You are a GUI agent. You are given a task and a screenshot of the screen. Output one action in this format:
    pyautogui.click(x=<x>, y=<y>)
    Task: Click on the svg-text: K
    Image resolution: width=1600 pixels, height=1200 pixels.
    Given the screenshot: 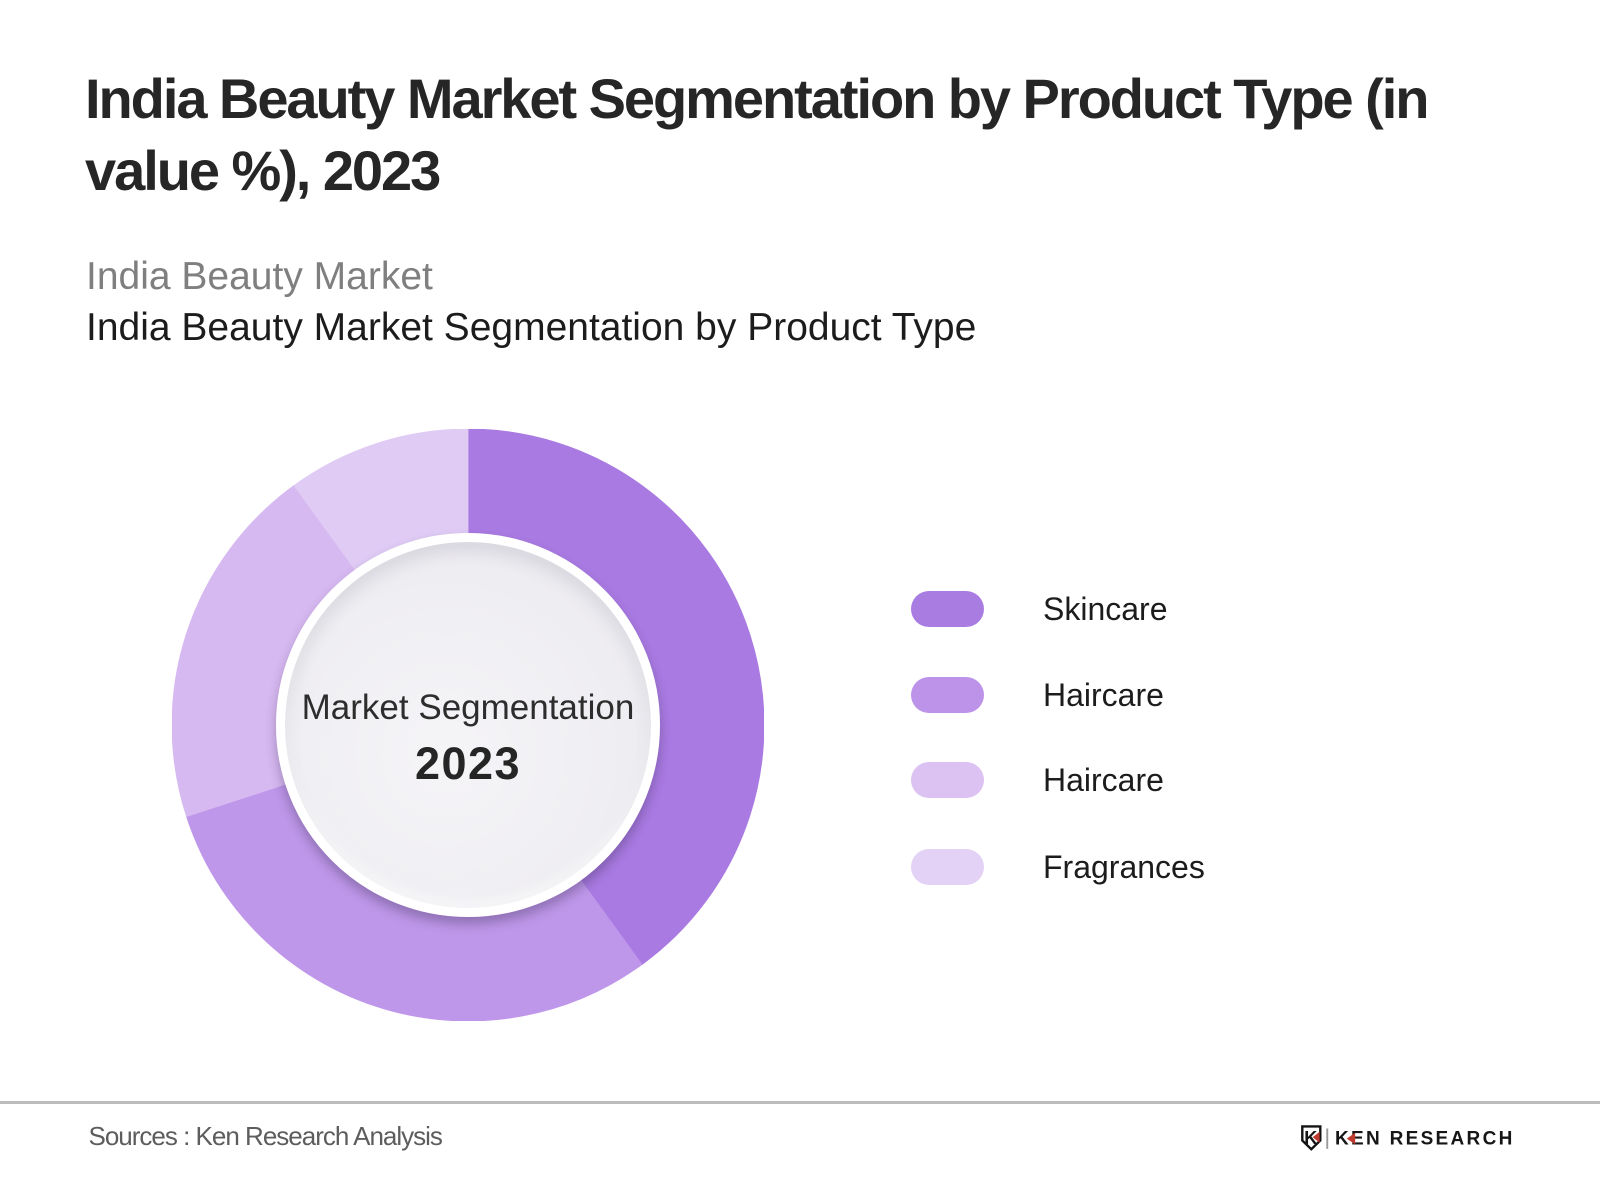 What is the action you would take?
    pyautogui.click(x=1310, y=1138)
    